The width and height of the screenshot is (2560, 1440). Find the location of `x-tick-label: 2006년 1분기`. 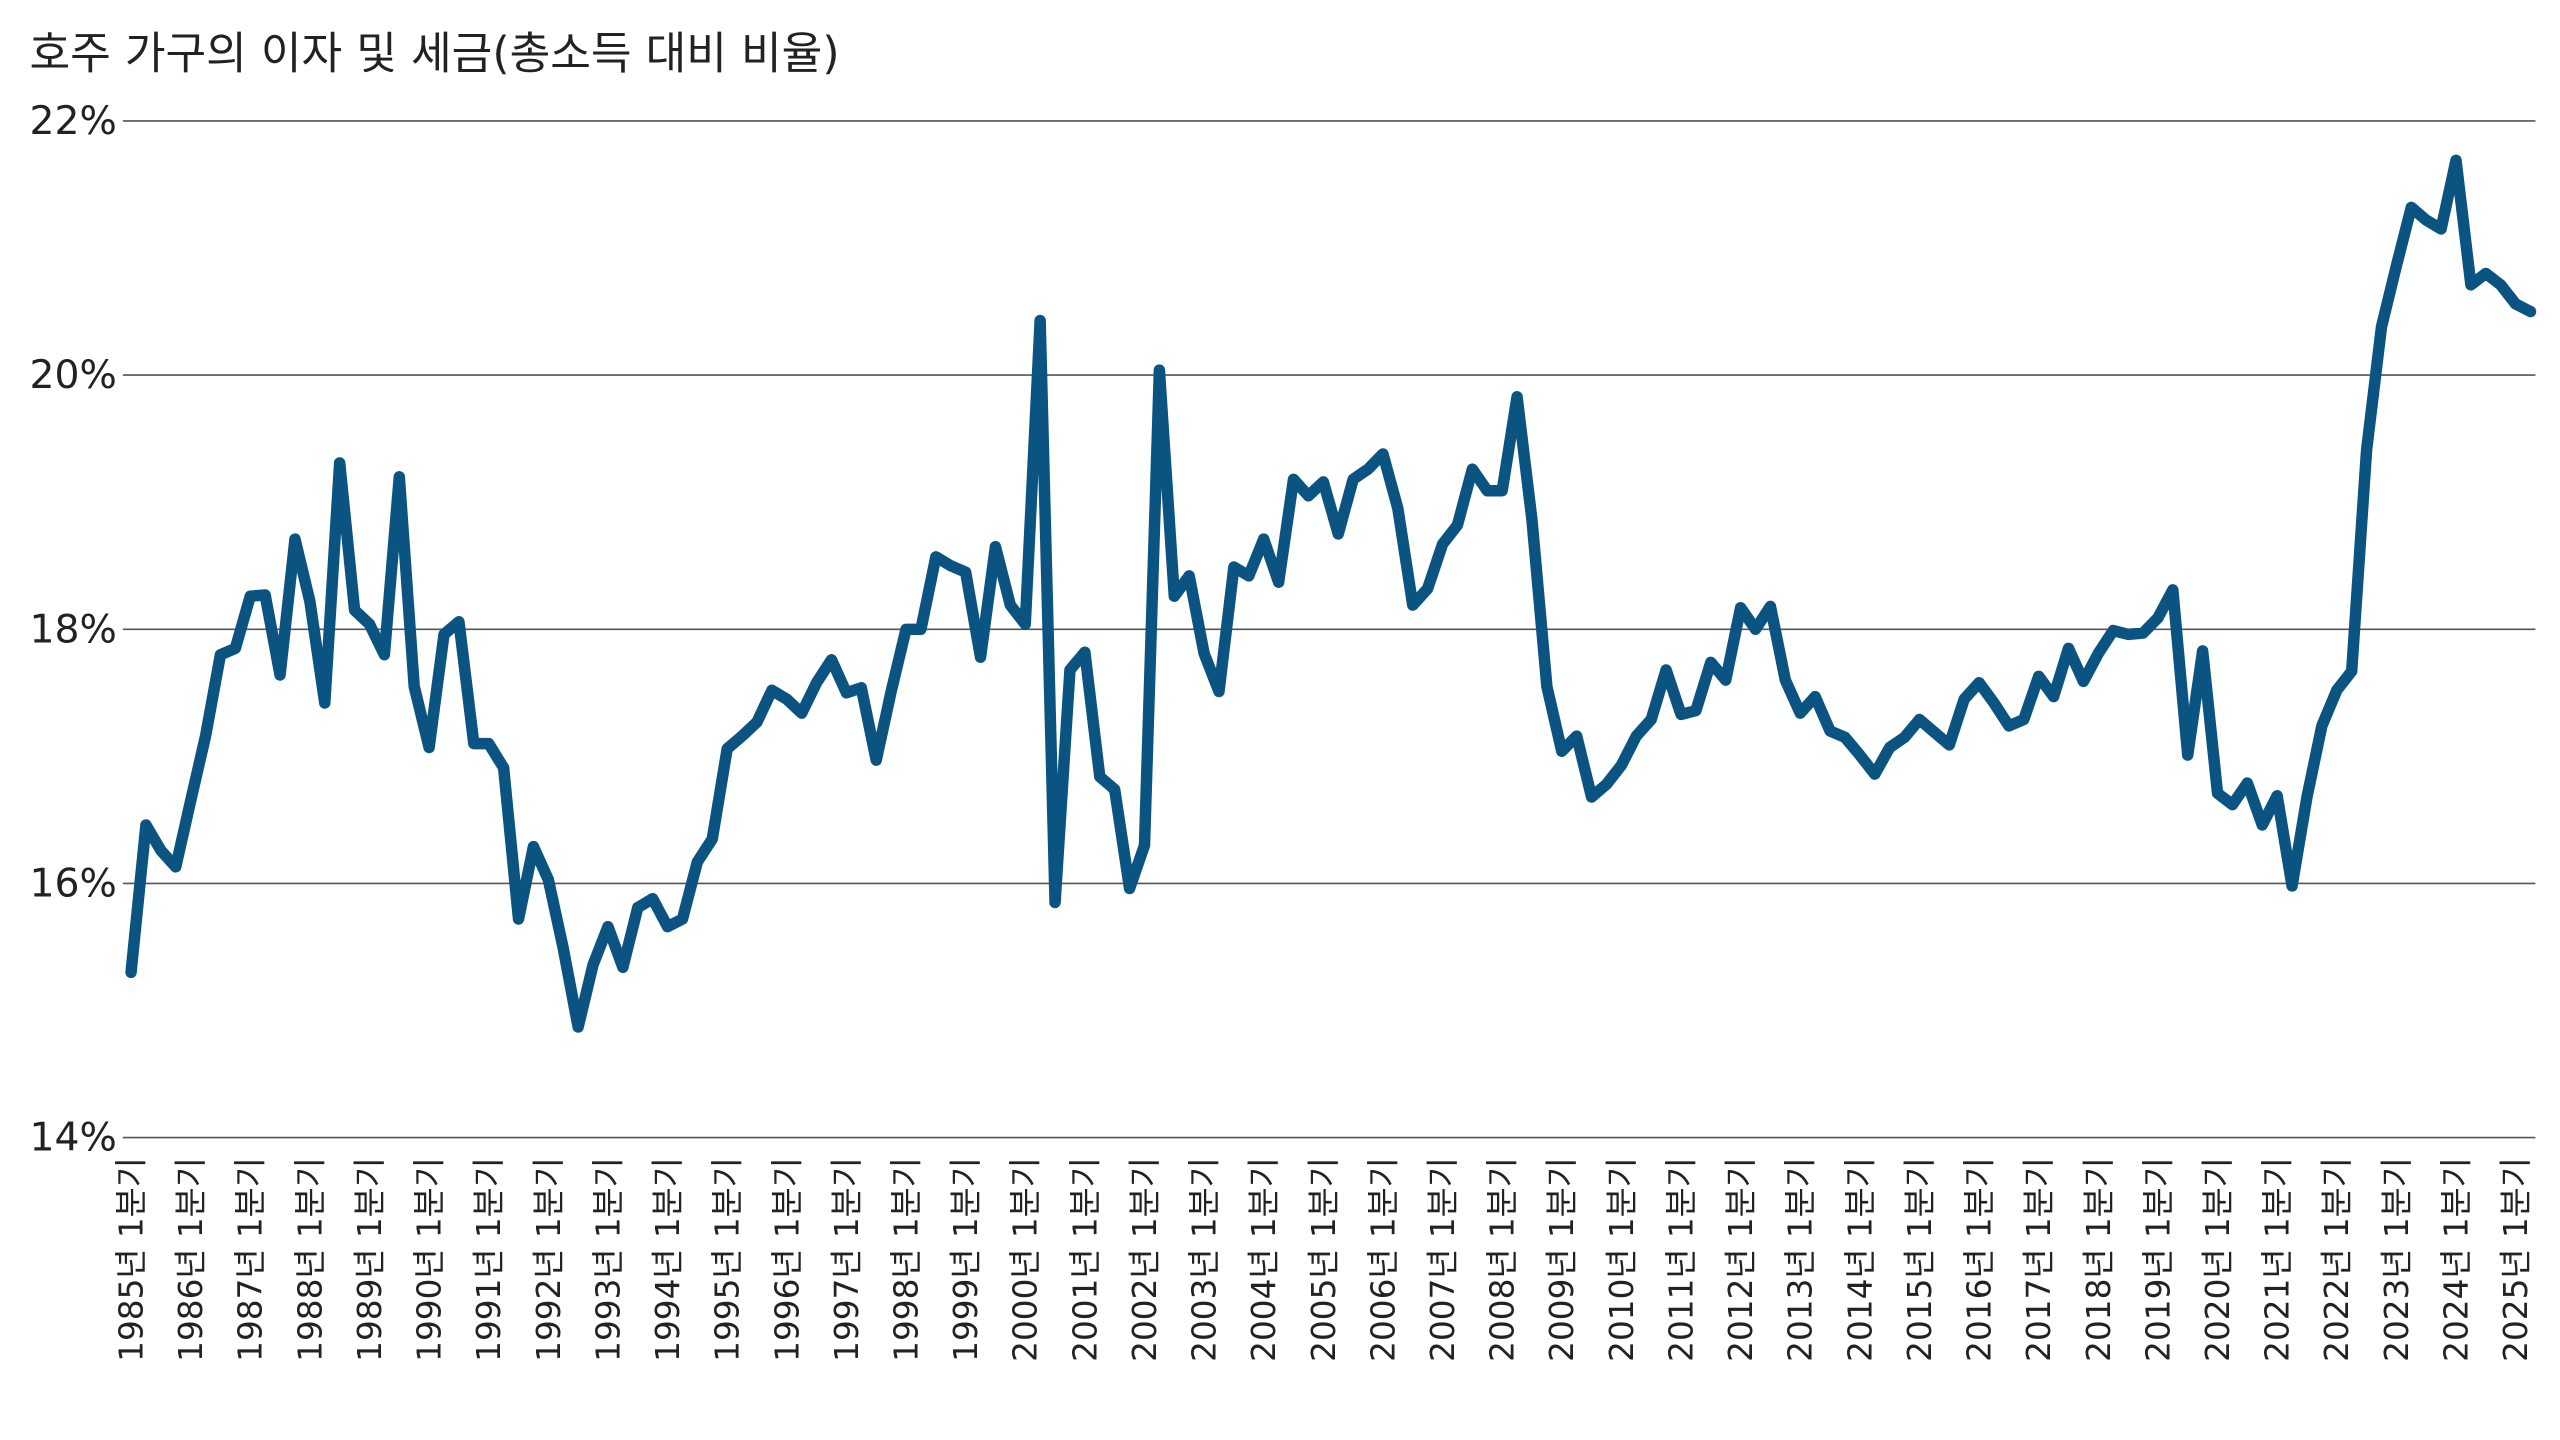

x-tick-label: 2006년 1분기 is located at coordinates (1383, 1259).